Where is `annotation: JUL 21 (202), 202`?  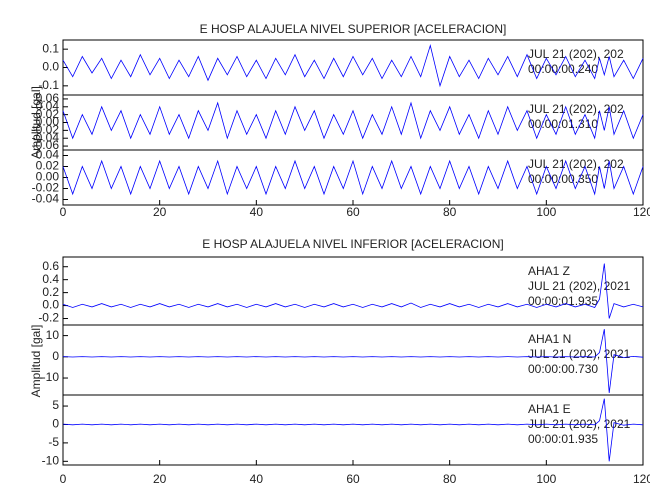
annotation: JUL 21 (202), 202 is located at coordinates (576, 54).